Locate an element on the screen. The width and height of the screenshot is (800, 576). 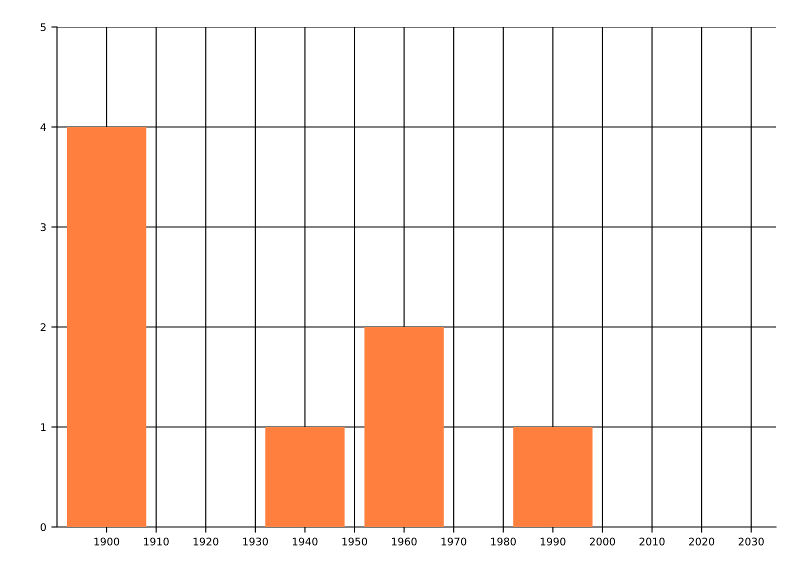
x-tick-label: 1990 is located at coordinates (553, 542).